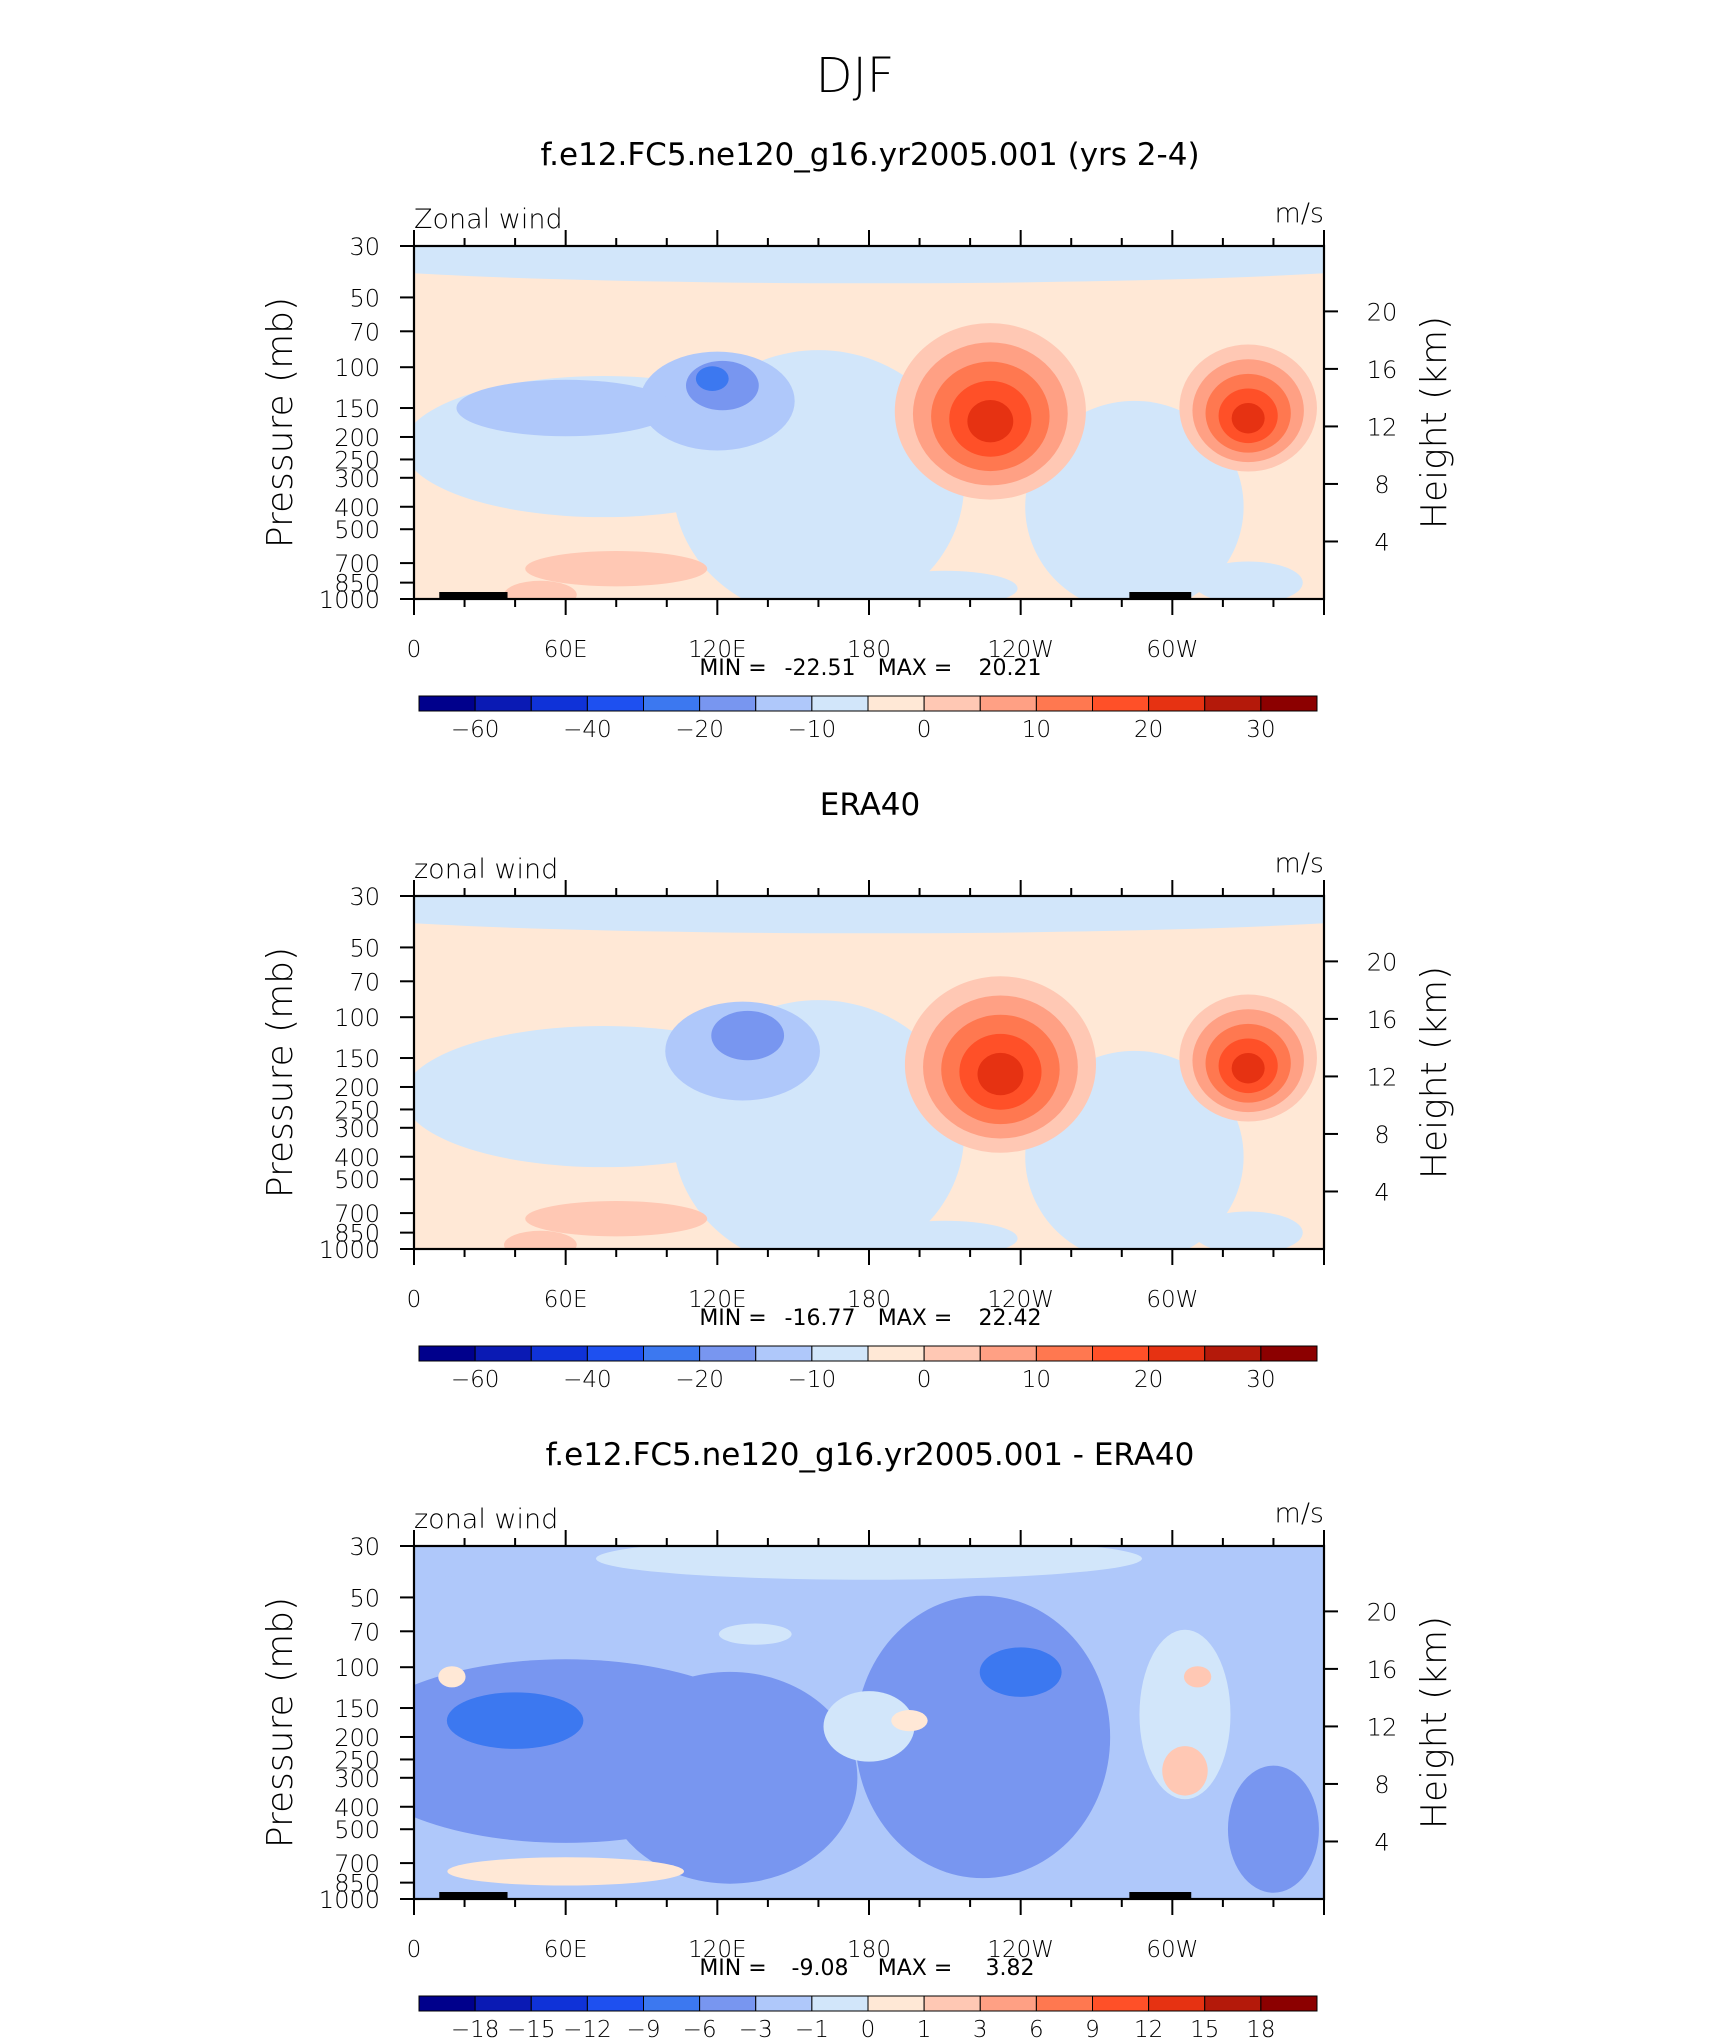 Image resolution: width=1710 pixels, height=2038 pixels. I want to click on panel-2-lowlevel-easterly, so click(945, 1234).